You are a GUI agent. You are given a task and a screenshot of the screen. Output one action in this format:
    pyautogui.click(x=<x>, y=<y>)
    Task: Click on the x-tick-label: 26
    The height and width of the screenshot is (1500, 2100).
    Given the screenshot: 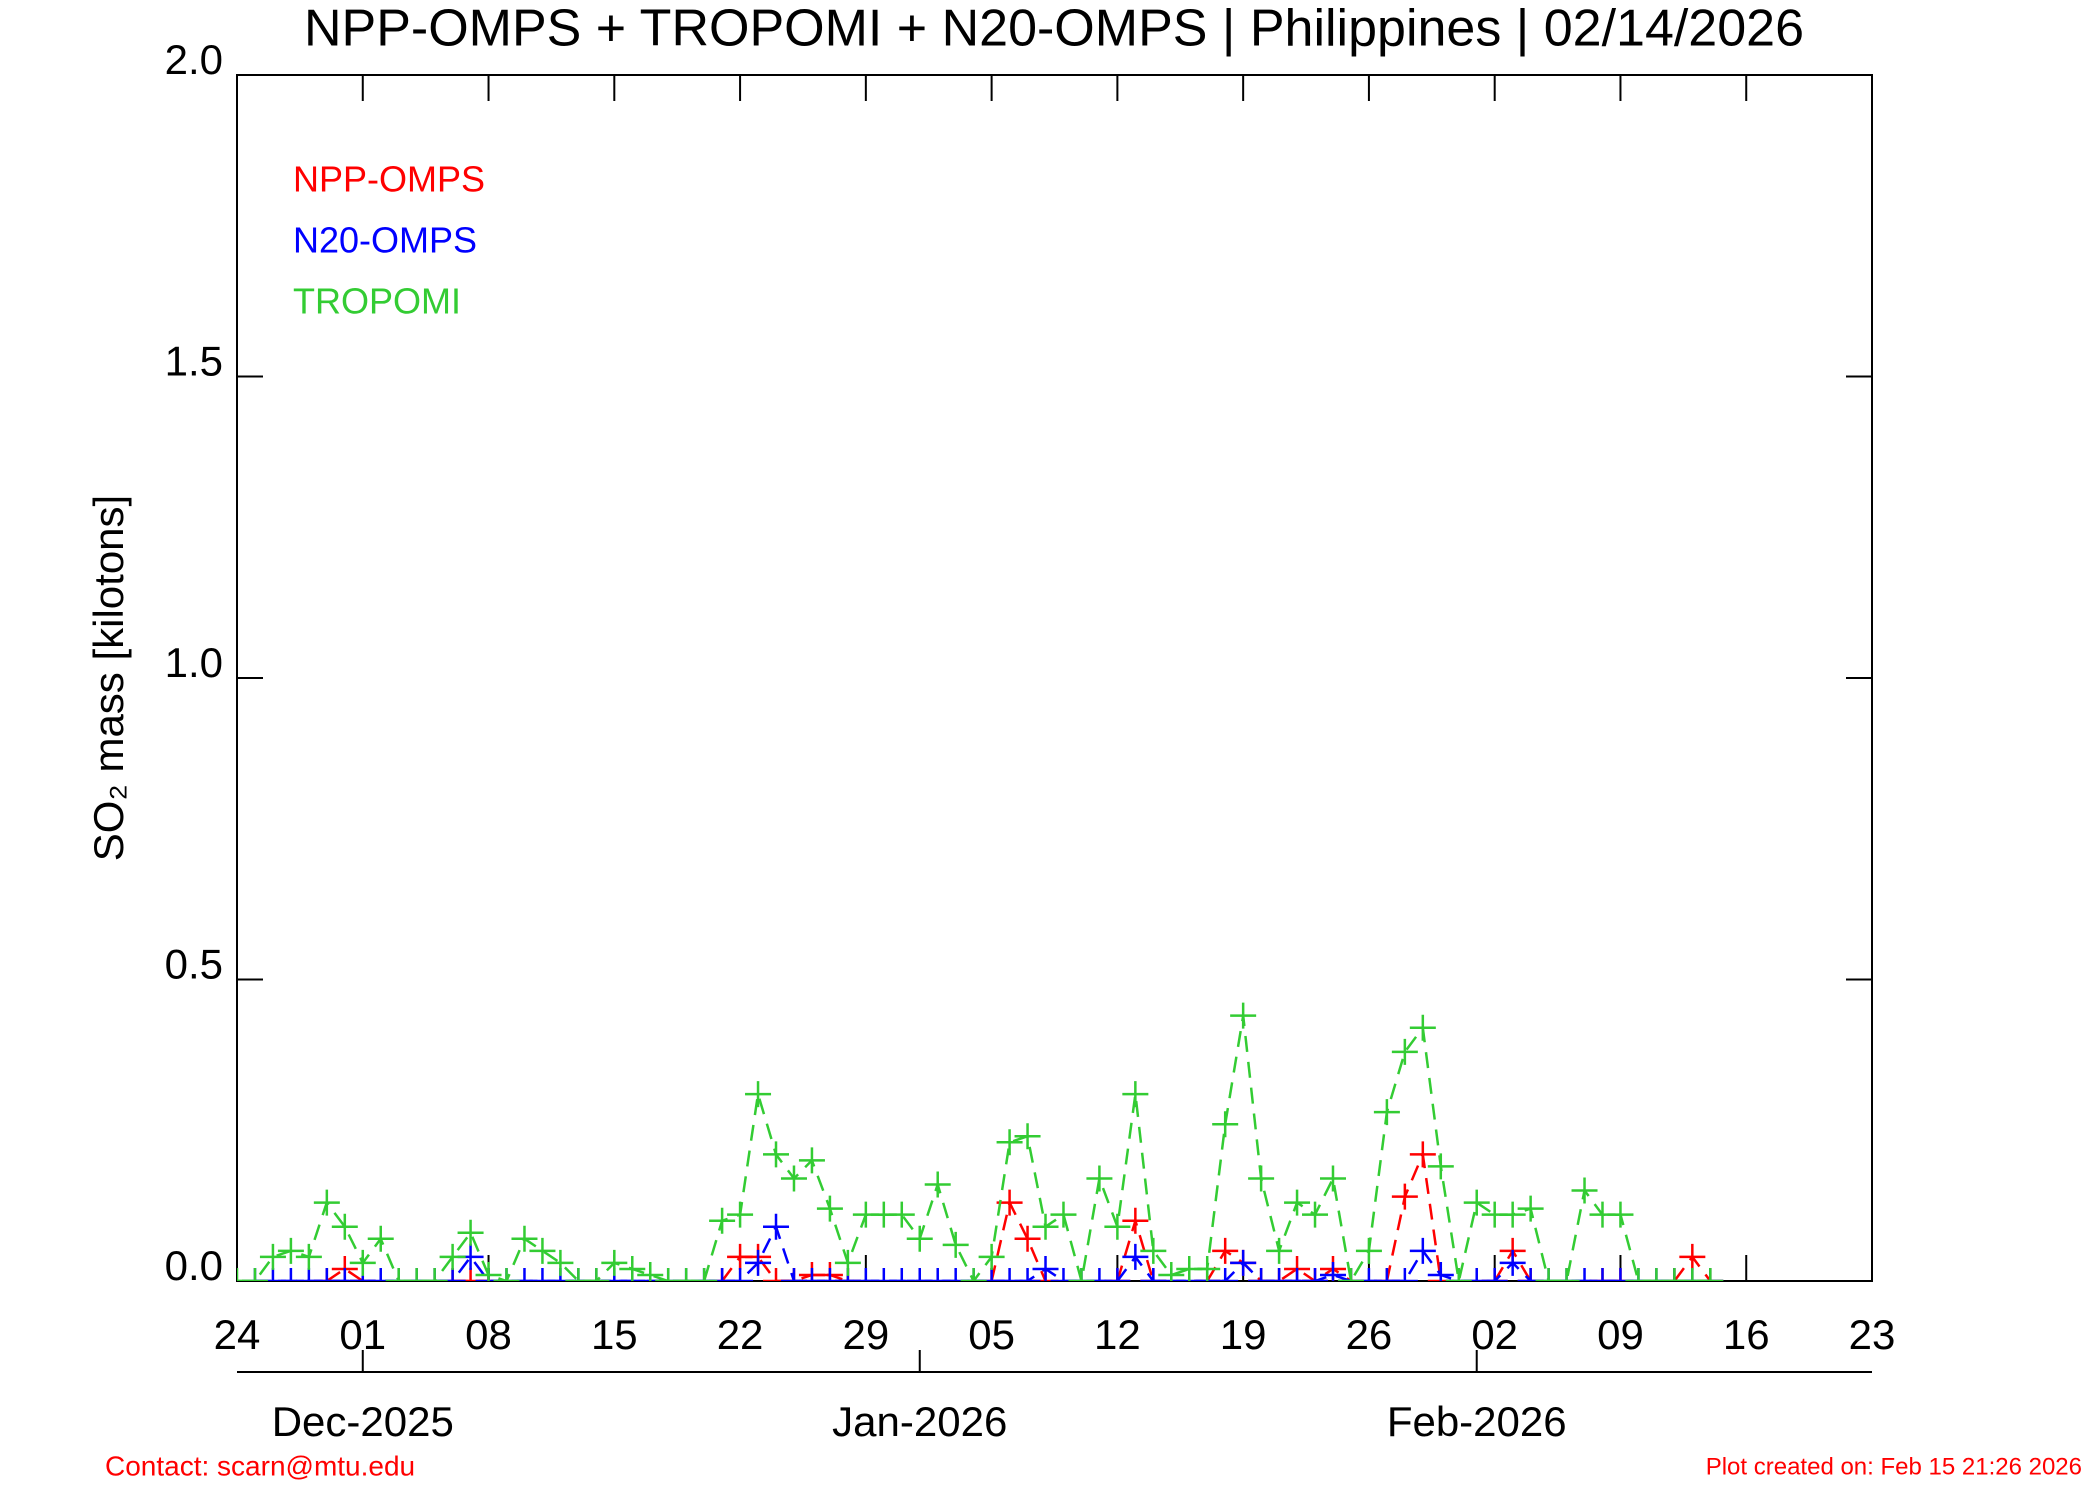 What is the action you would take?
    pyautogui.click(x=1369, y=1334)
    